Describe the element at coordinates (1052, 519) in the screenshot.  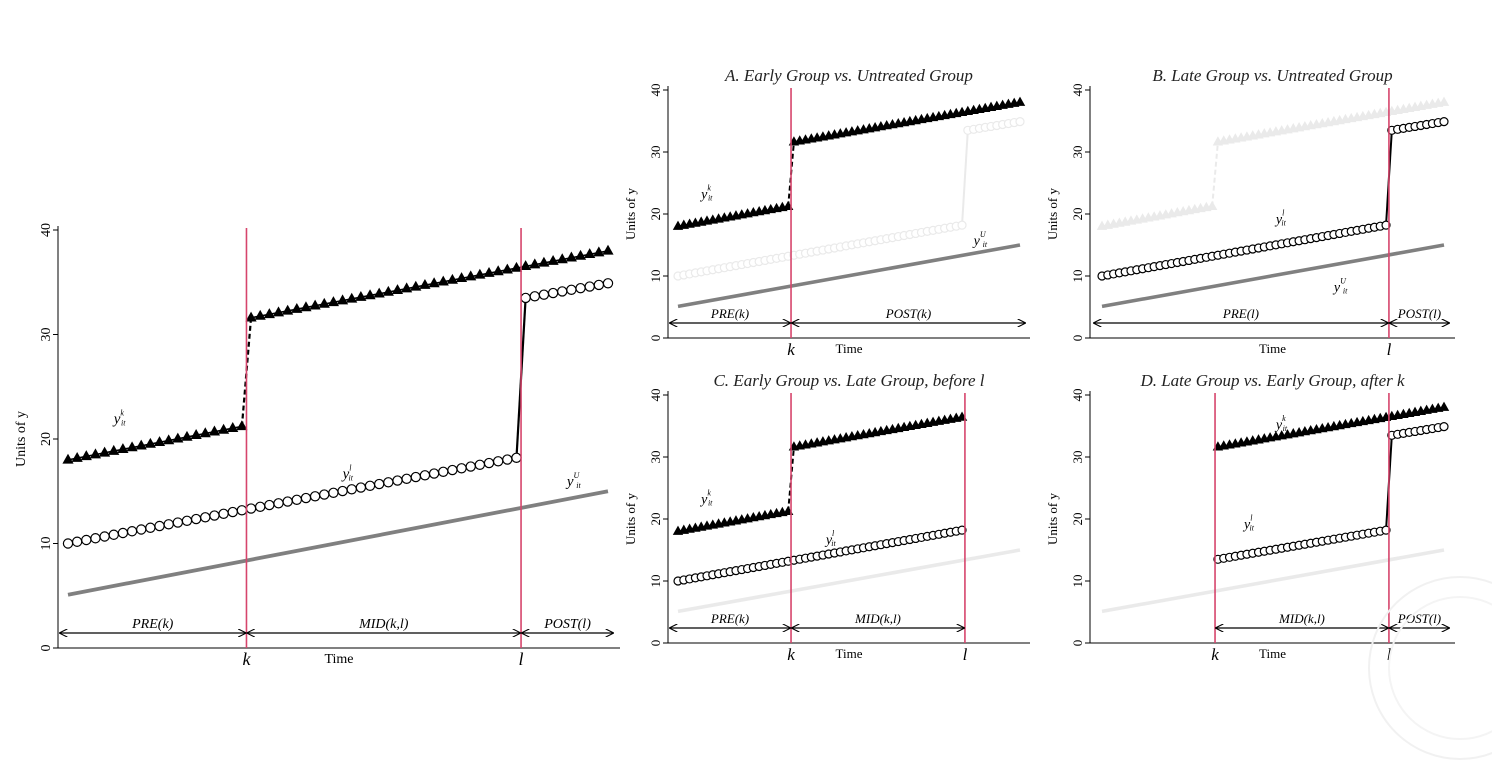
I see `y-axis-label: Units of y` at that location.